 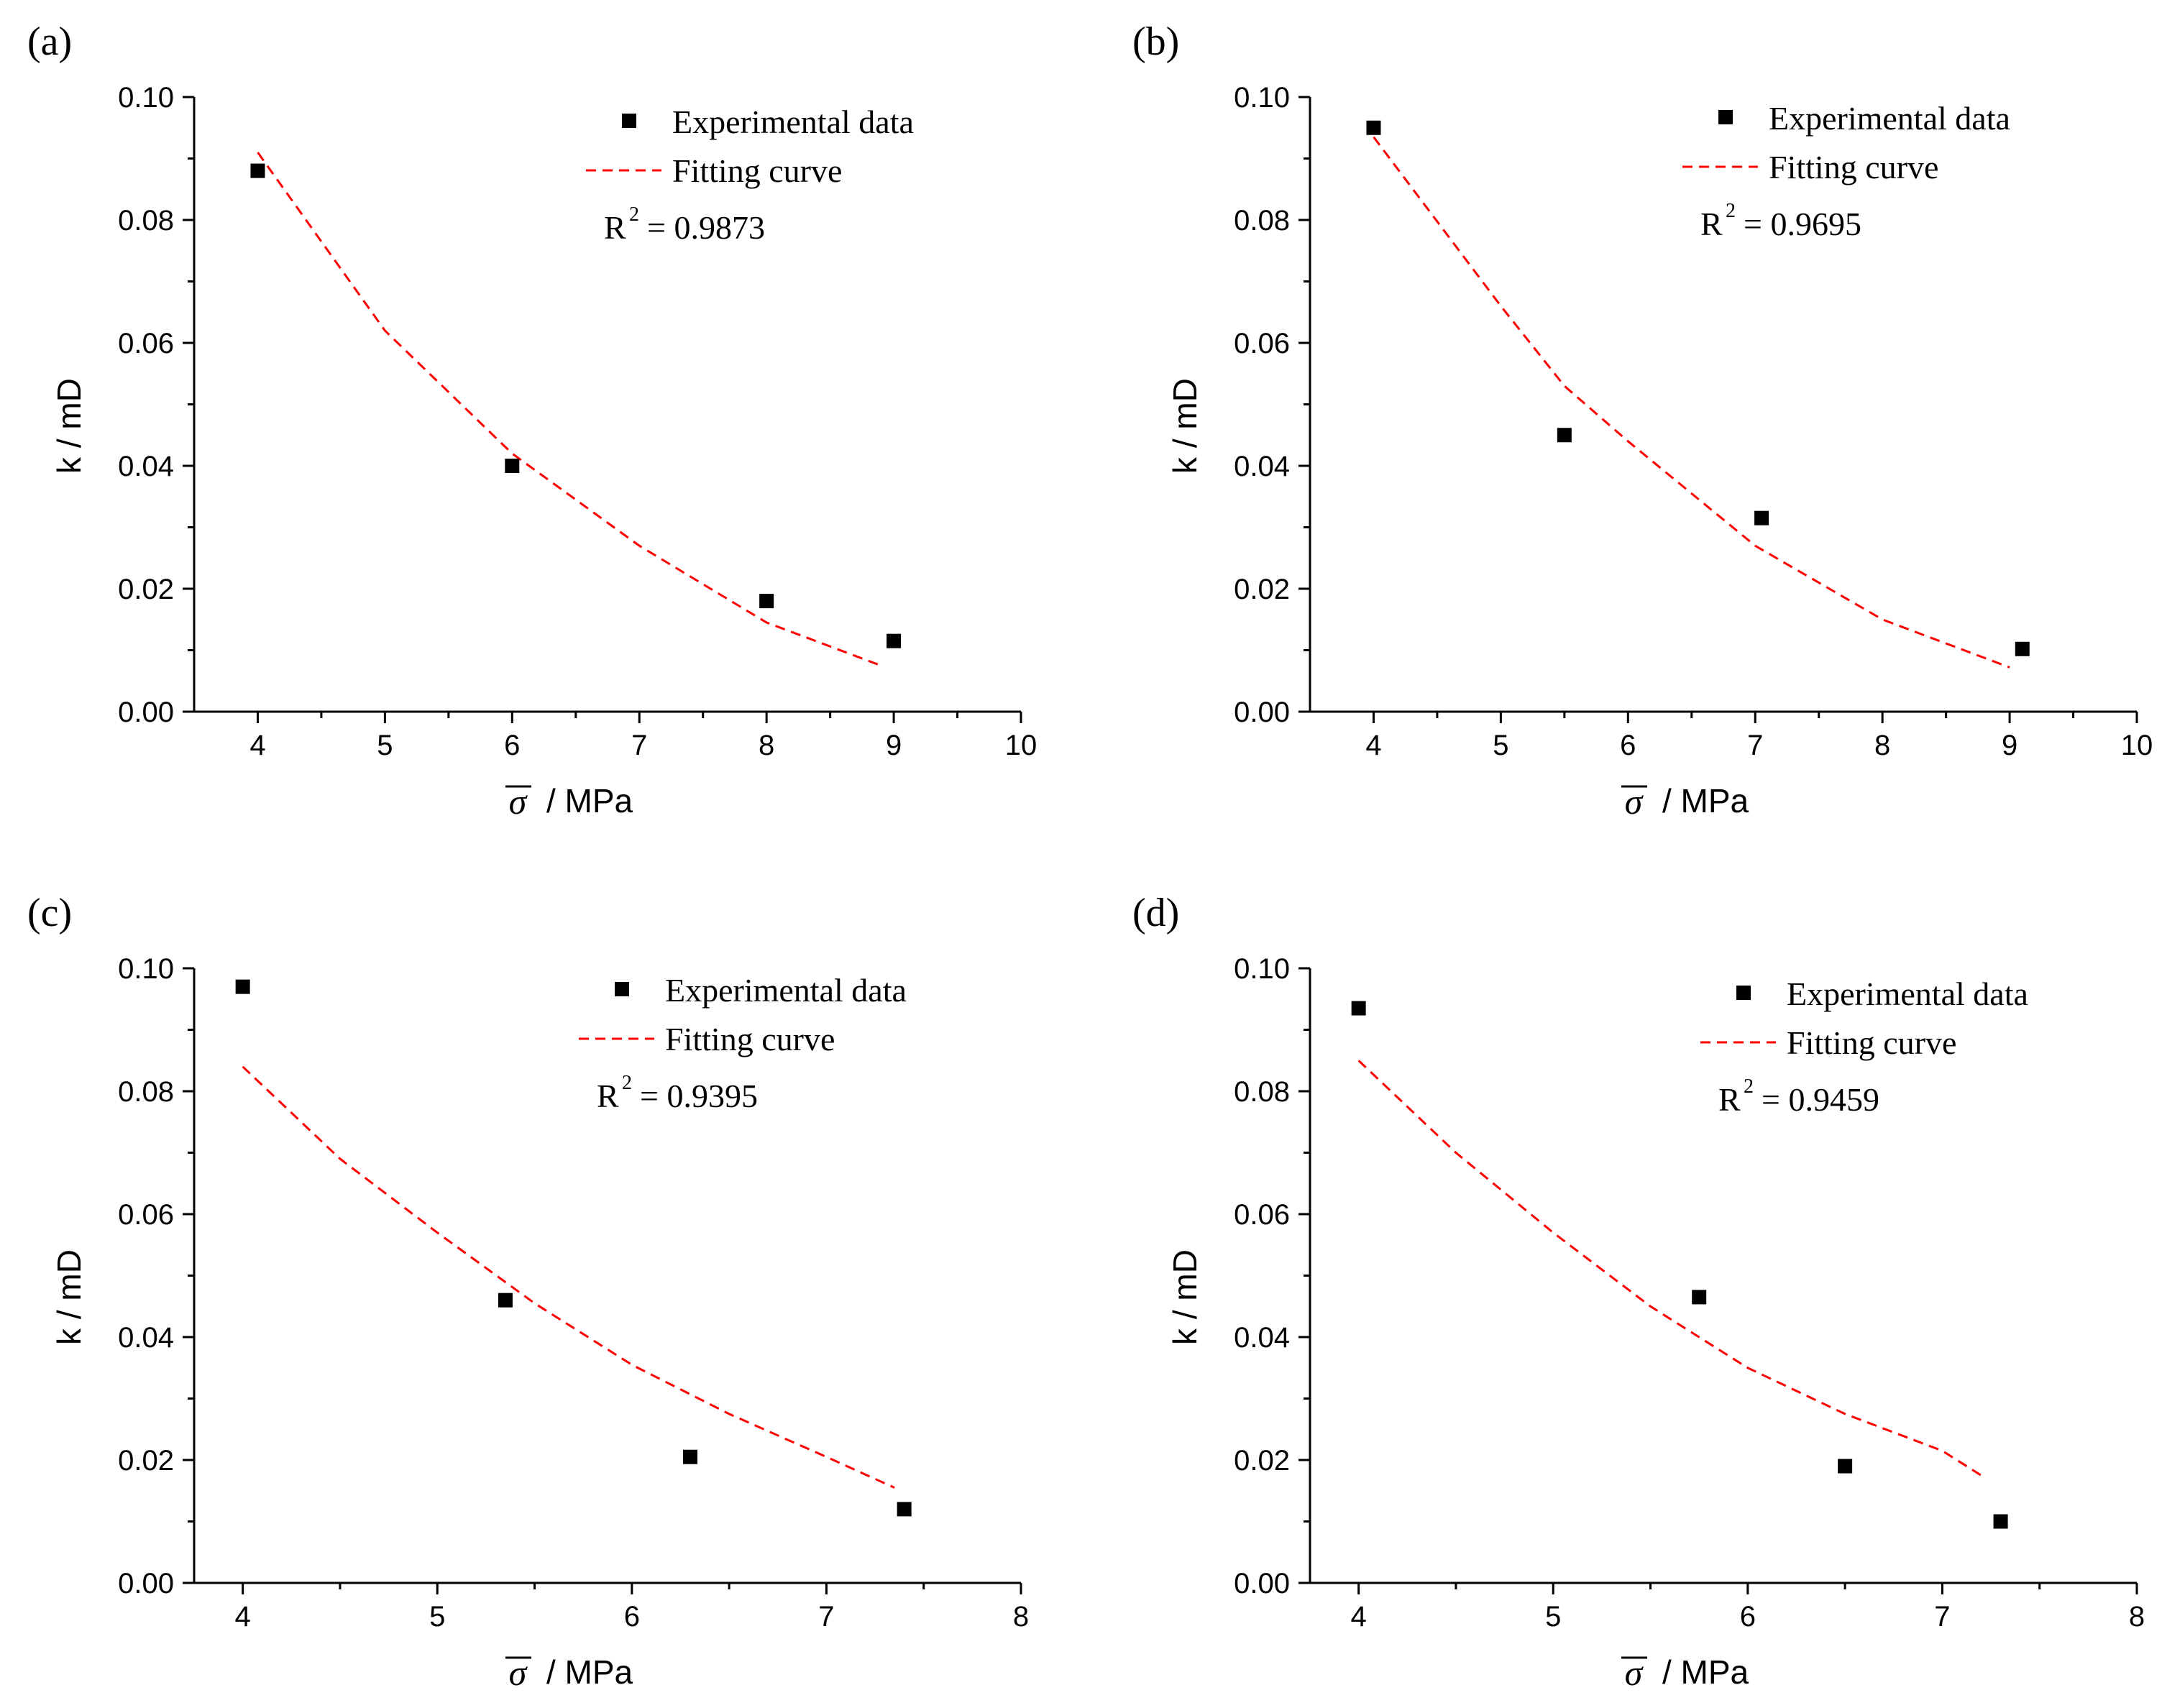 What do you see at coordinates (1802, 224) in the screenshot?
I see `legend-r2-value: = 0.9695` at bounding box center [1802, 224].